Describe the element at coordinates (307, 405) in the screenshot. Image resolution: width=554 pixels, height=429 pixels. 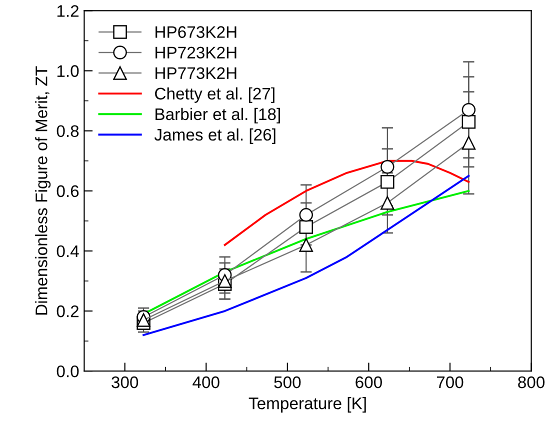
I see `x-axis-title: Temperature [K]` at that location.